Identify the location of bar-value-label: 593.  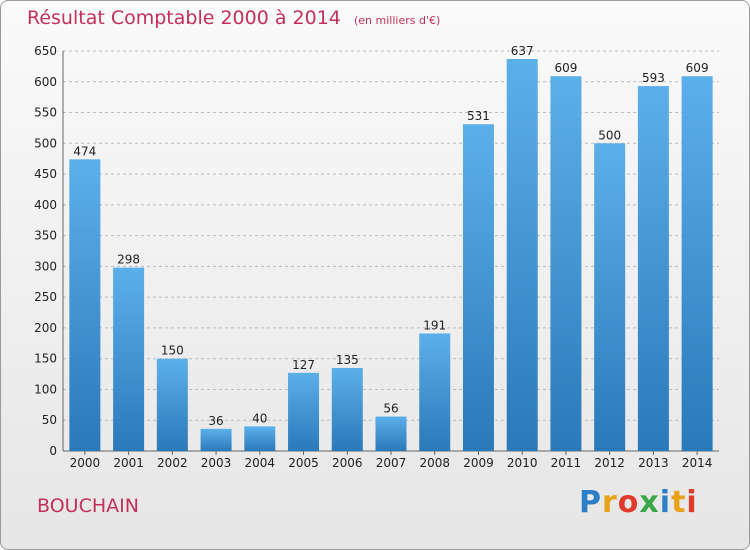
(653, 78).